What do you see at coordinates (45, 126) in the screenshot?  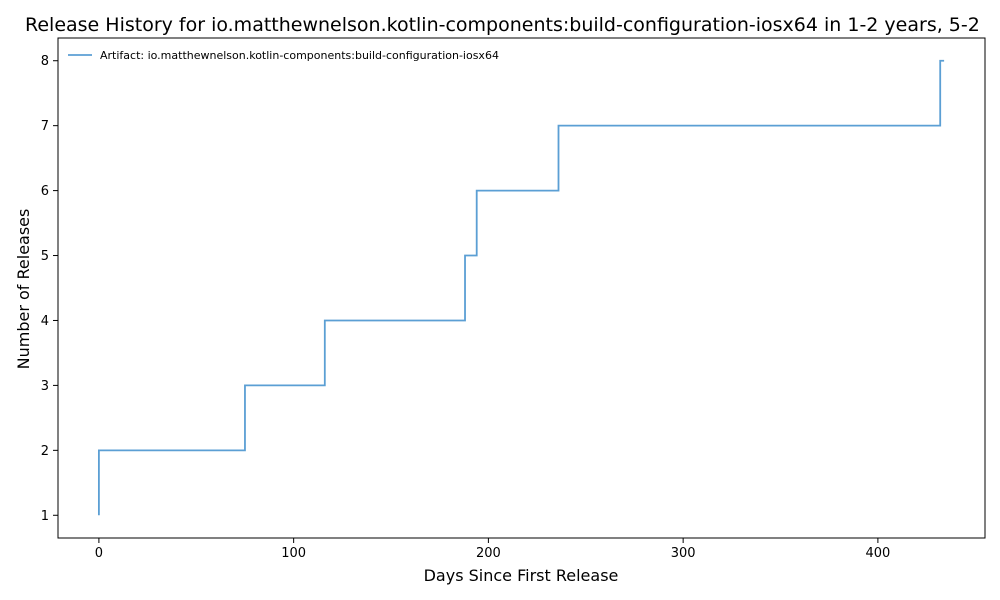 I see `y-tick-label: 7` at bounding box center [45, 126].